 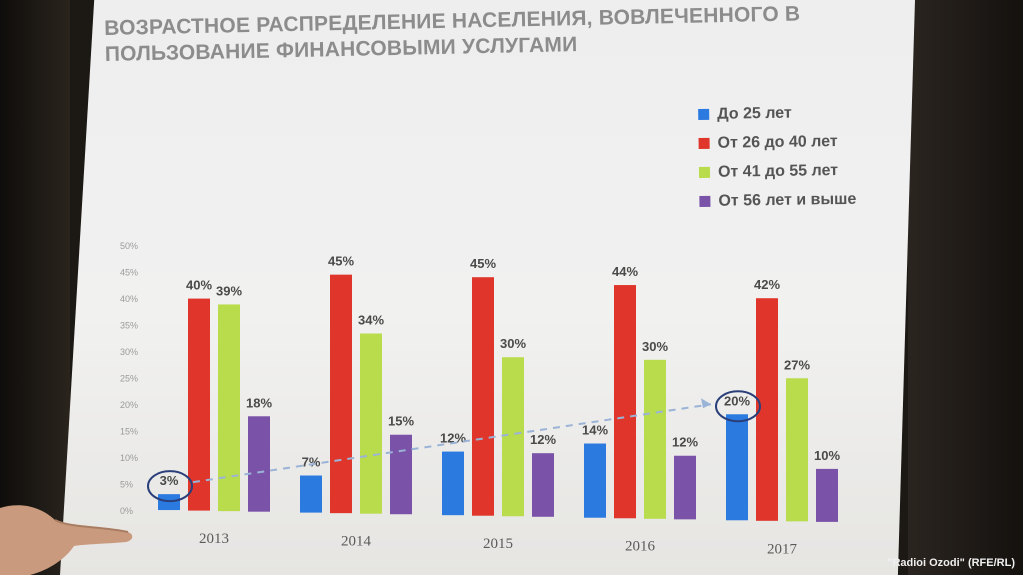 I want to click on room-background-right, so click(x=965, y=287).